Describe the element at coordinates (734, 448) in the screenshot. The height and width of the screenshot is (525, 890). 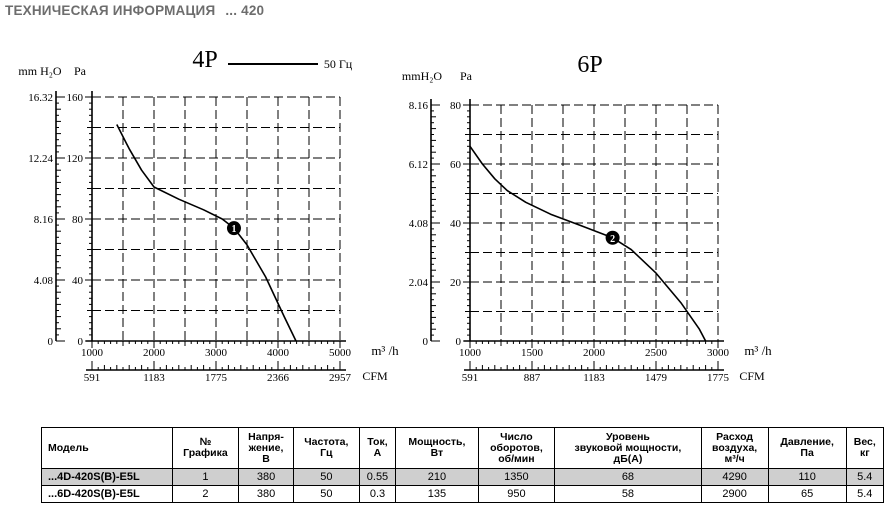
I see `table-header-cell: Расход воздуха, м³/ч` at that location.